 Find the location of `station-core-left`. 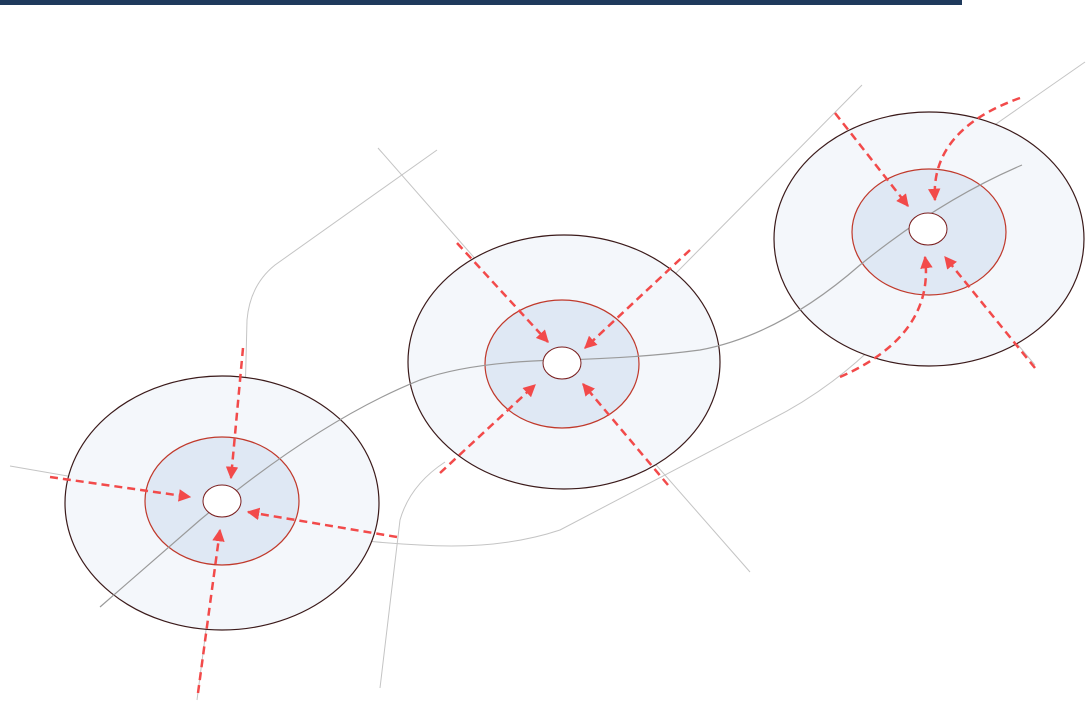

station-core-left is located at coordinates (222, 501).